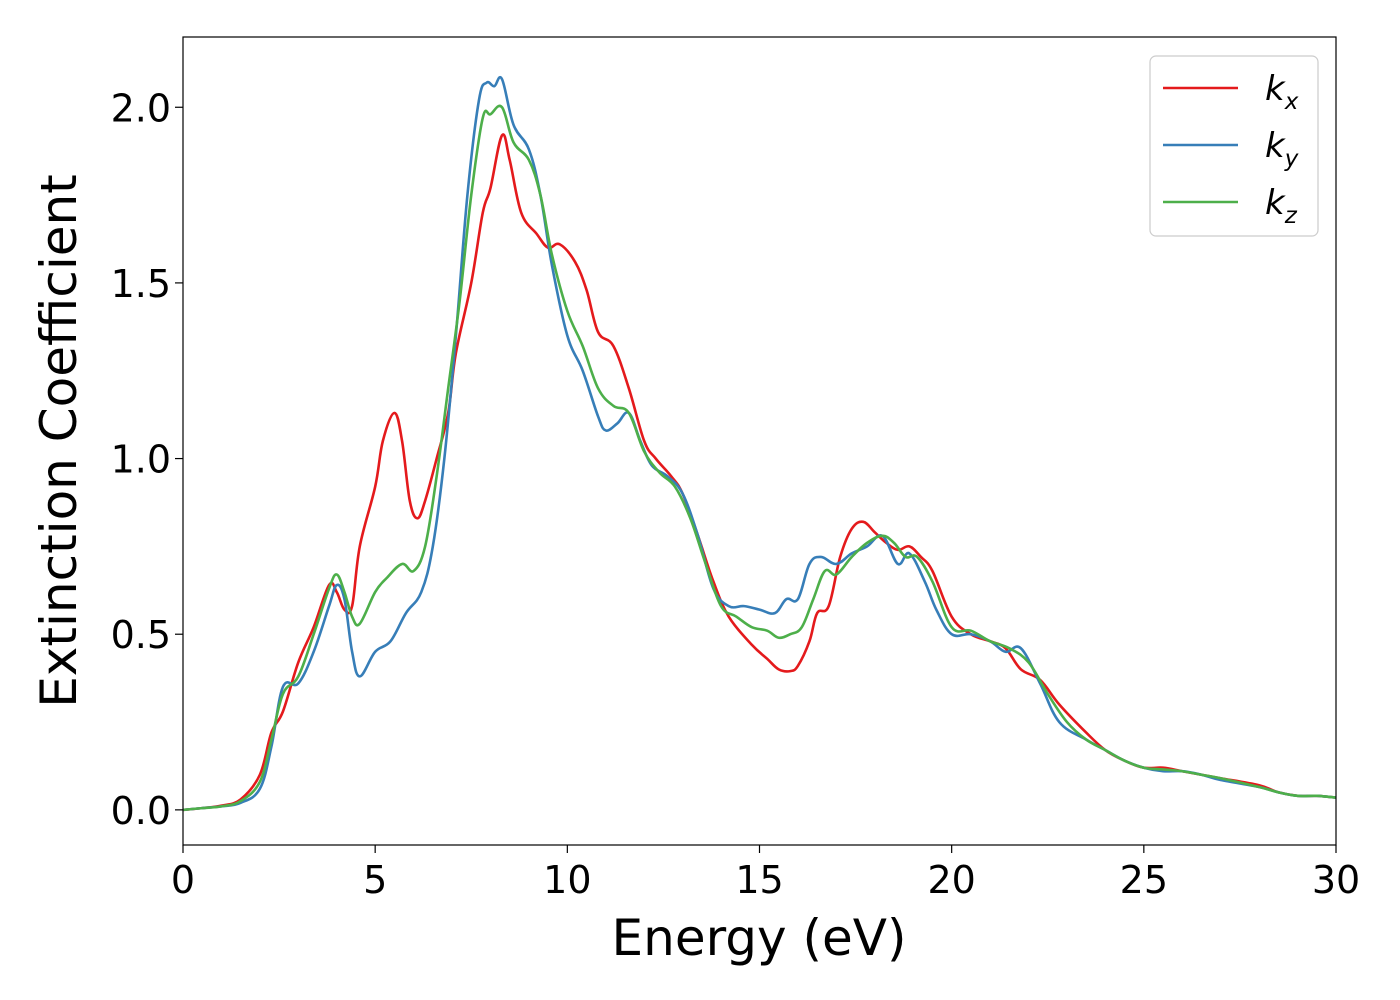 This screenshot has width=1400, height=1000. I want to click on x-tick-label: 25, so click(1144, 880).